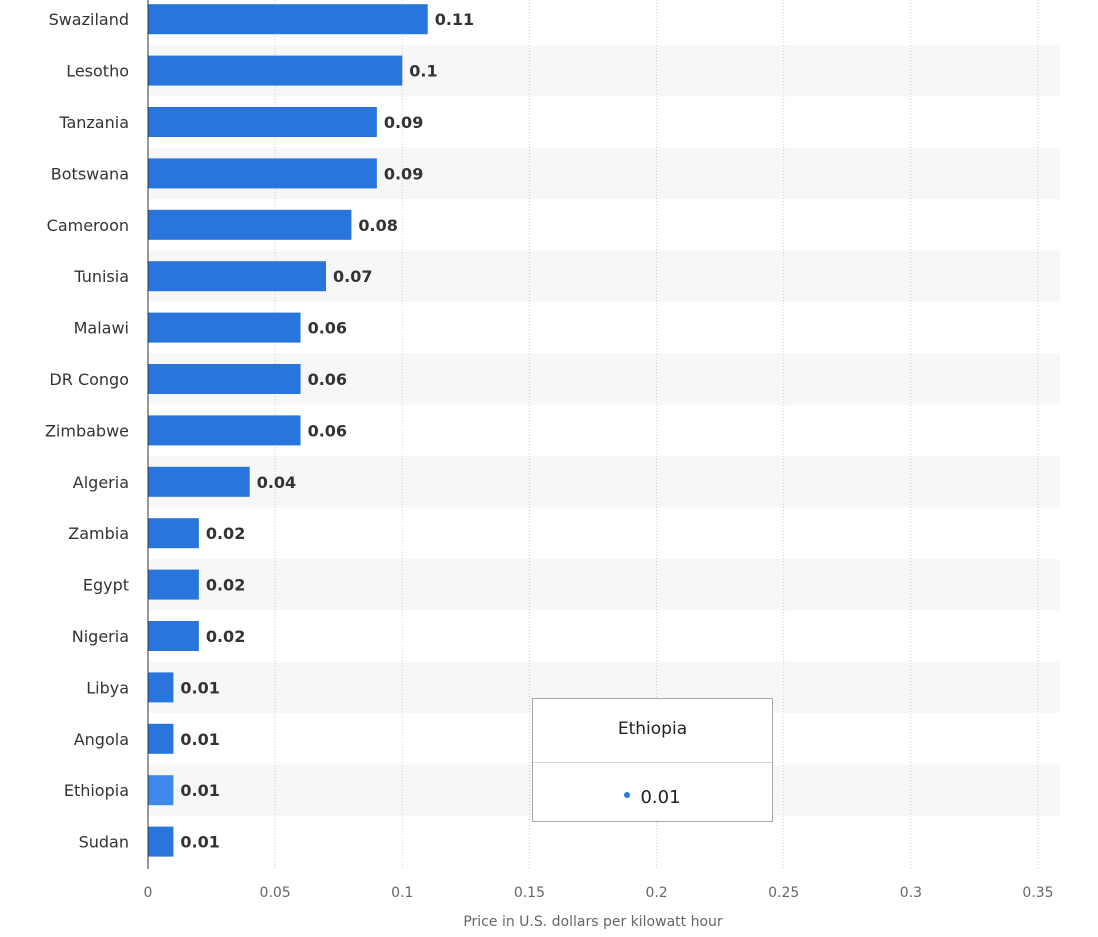 The width and height of the screenshot is (1098, 937). What do you see at coordinates (106, 585) in the screenshot?
I see `category-label: Egypt` at bounding box center [106, 585].